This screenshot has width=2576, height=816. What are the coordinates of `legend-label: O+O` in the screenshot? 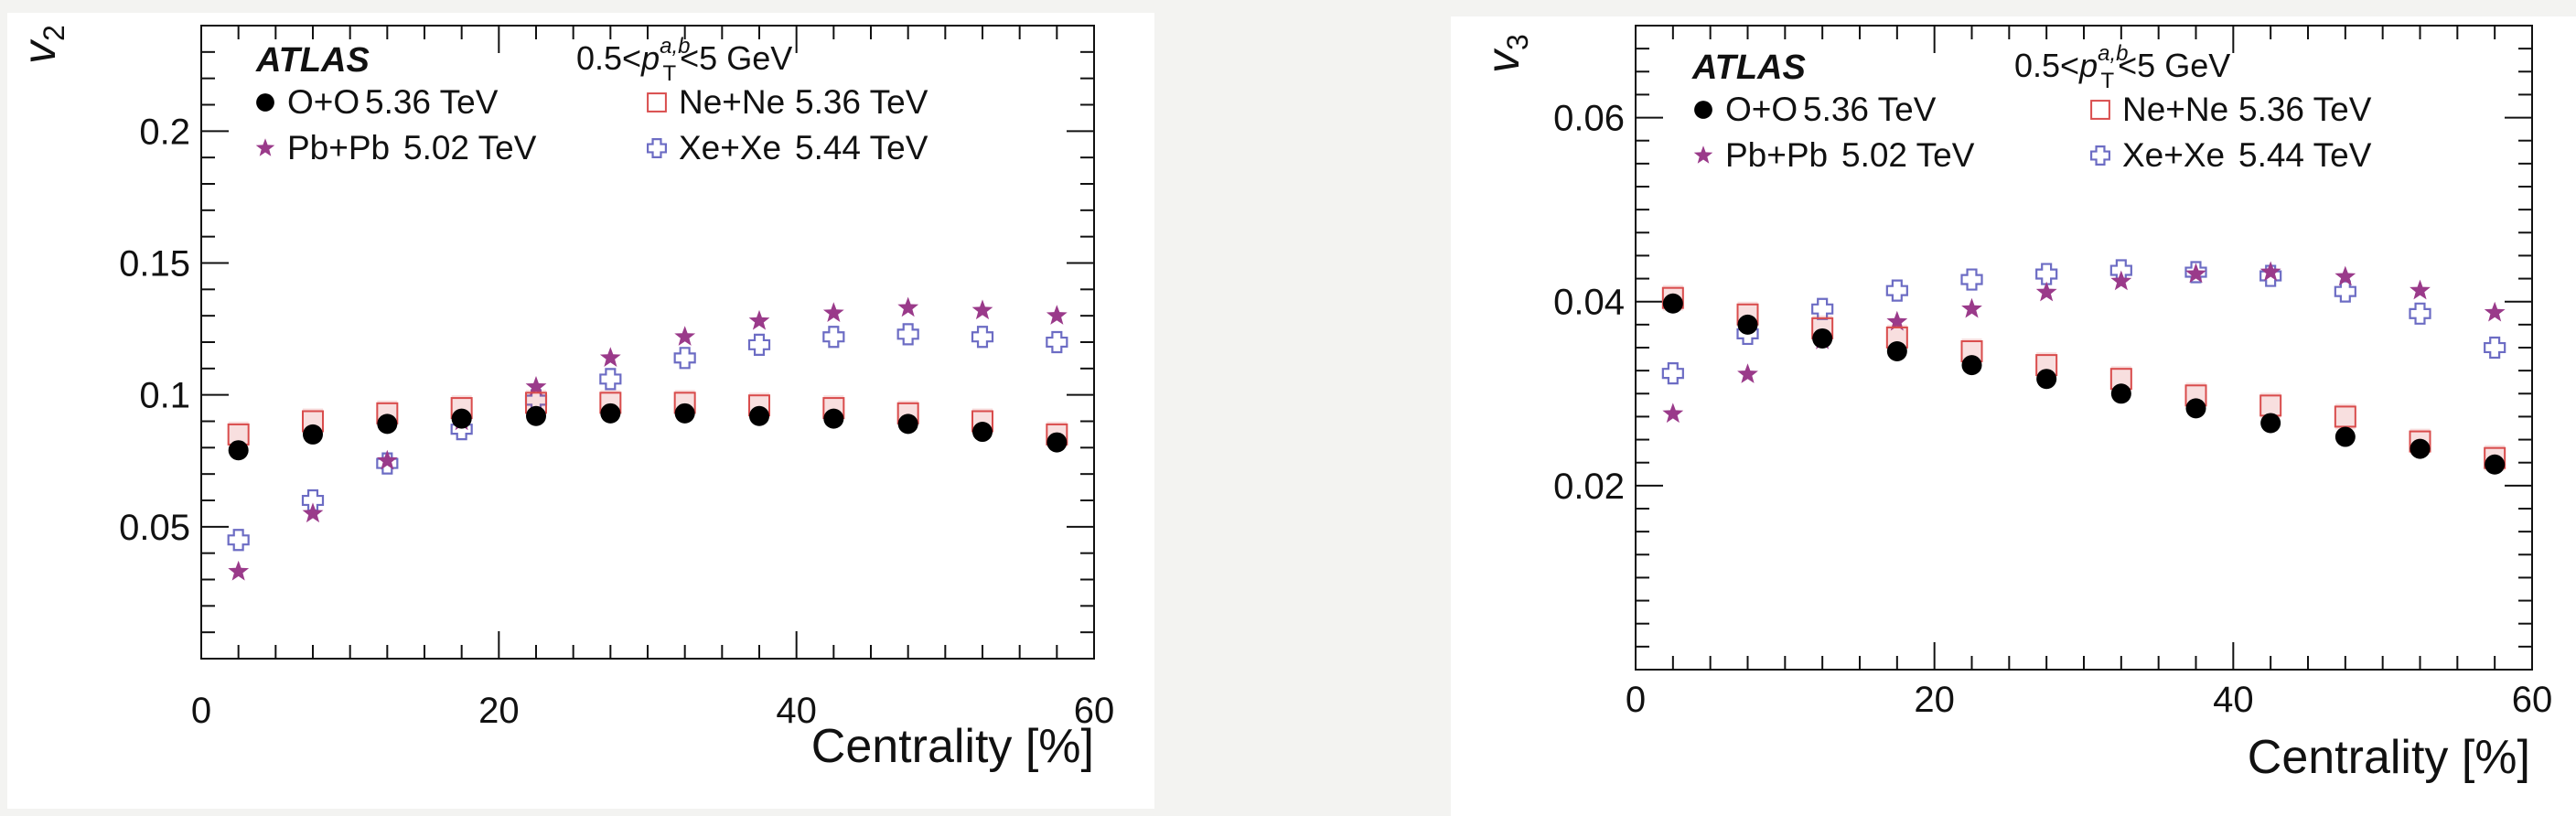 It's located at (324, 102).